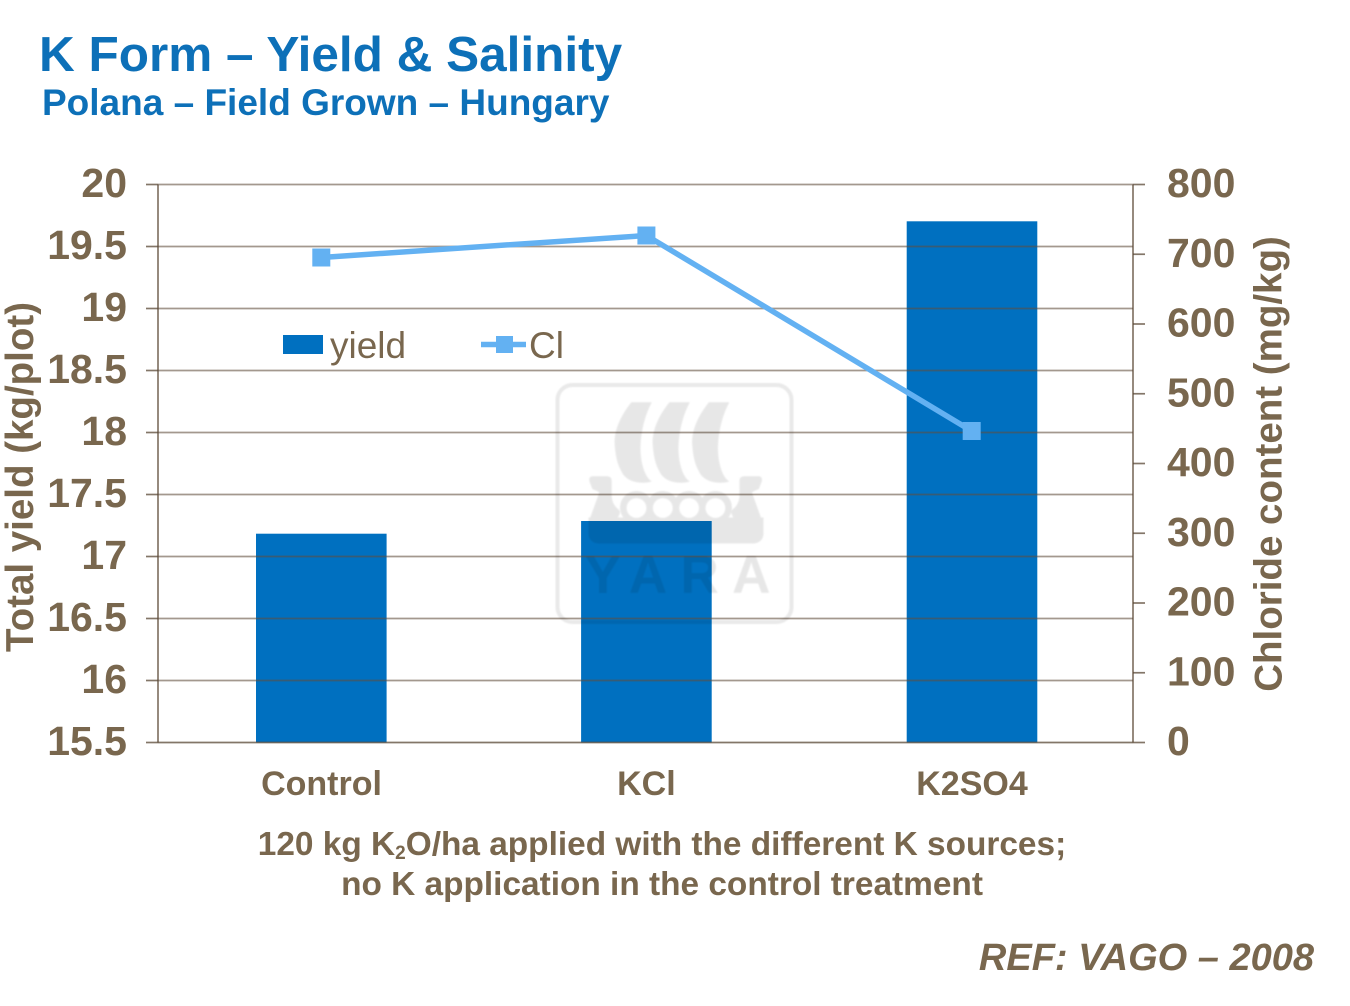 The height and width of the screenshot is (1006, 1350). I want to click on svg-text: 18.5, so click(87, 369).